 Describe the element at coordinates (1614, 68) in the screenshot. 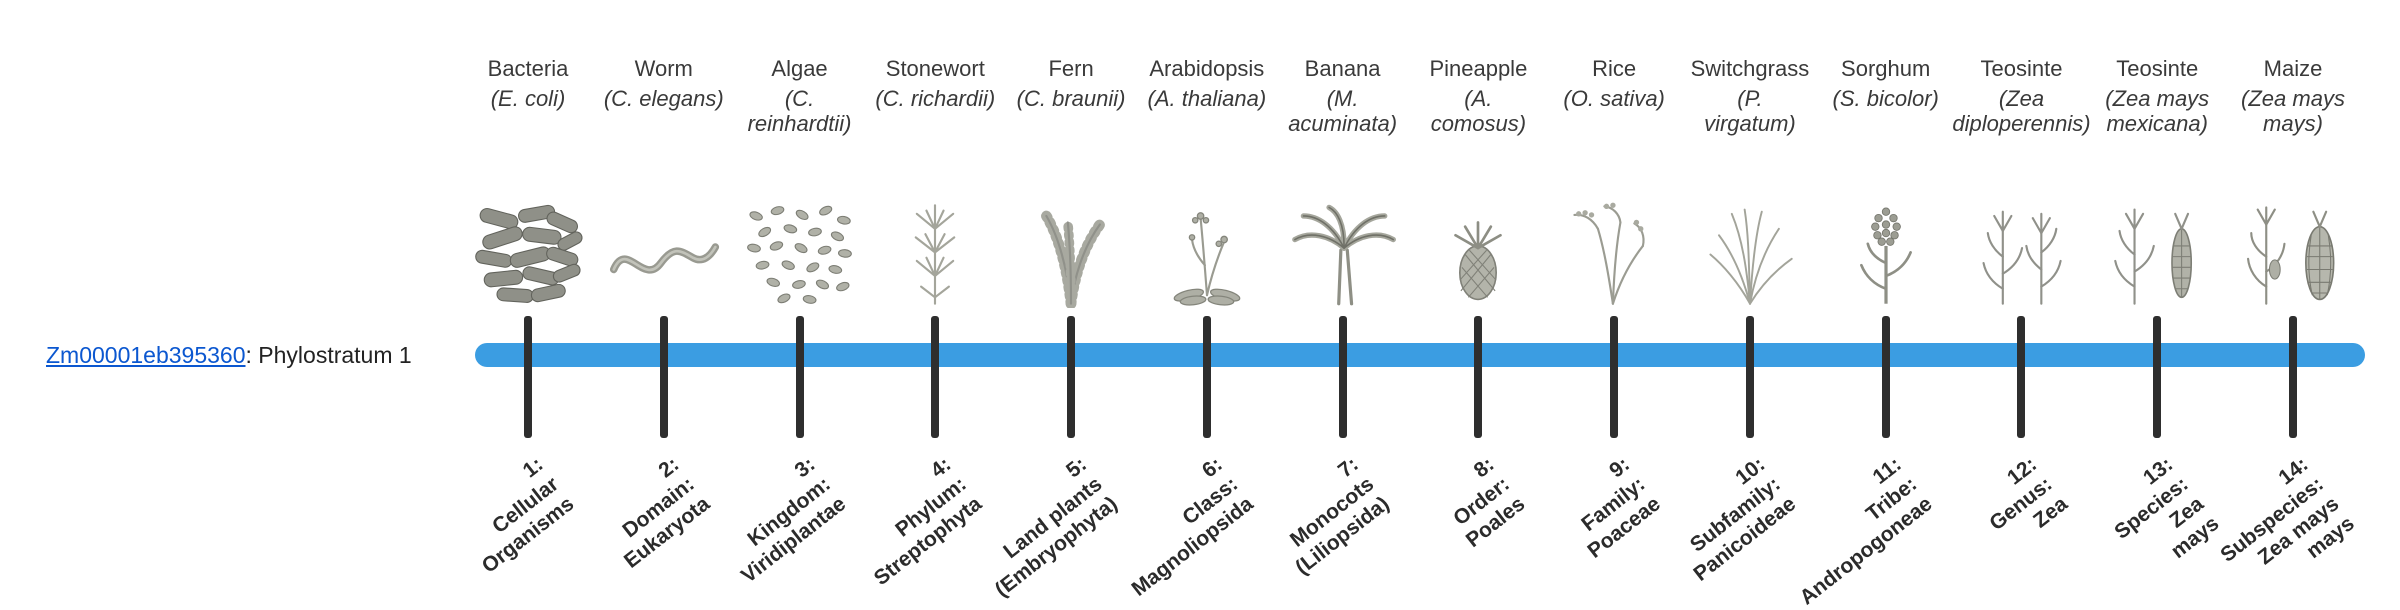

I see `organism-name: Rice` at that location.